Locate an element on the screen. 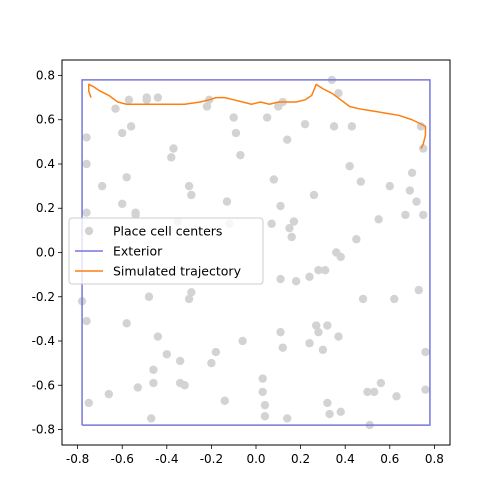  trajectory-line is located at coordinates (257, 116).